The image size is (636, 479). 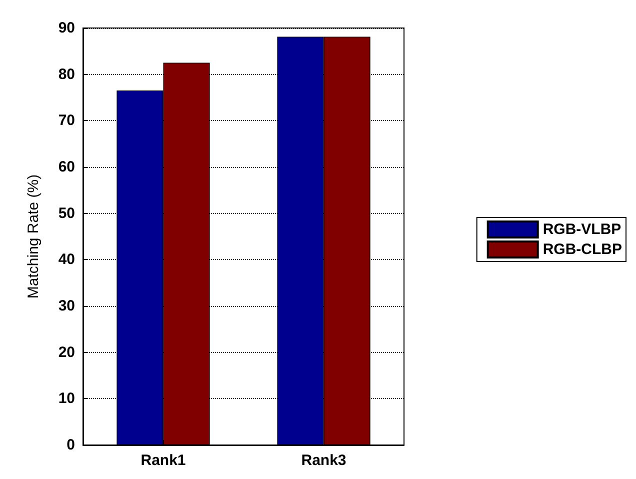 I want to click on x-tick-label: Rank1, so click(x=163, y=460).